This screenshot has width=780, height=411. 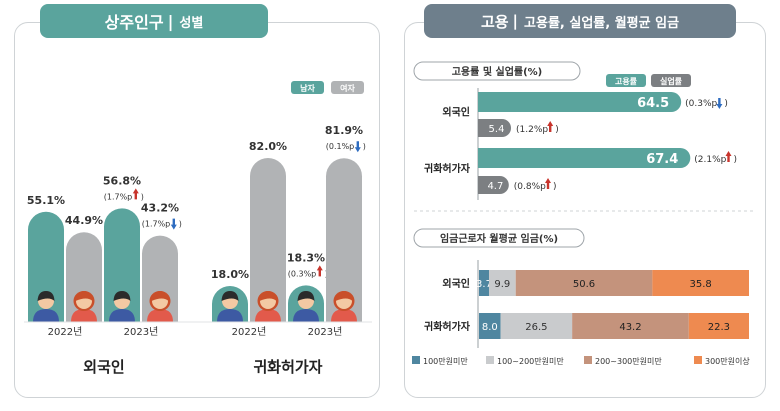 What do you see at coordinates (249, 332) in the screenshot?
I see `year-label-1-0: 2022년` at bounding box center [249, 332].